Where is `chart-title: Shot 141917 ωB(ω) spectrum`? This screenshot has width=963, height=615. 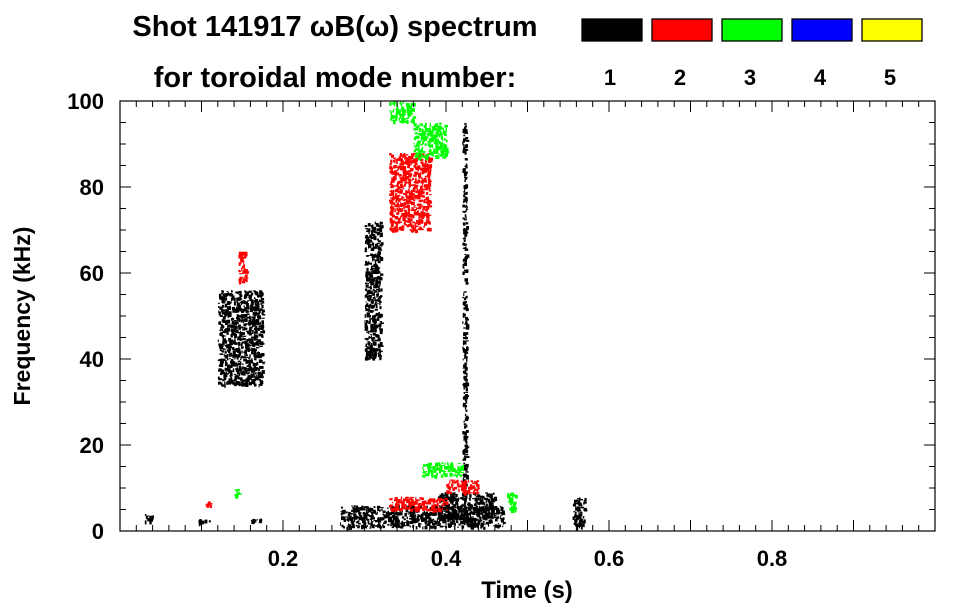
chart-title: Shot 141917 ωB(ω) spectrum is located at coordinates (334, 27).